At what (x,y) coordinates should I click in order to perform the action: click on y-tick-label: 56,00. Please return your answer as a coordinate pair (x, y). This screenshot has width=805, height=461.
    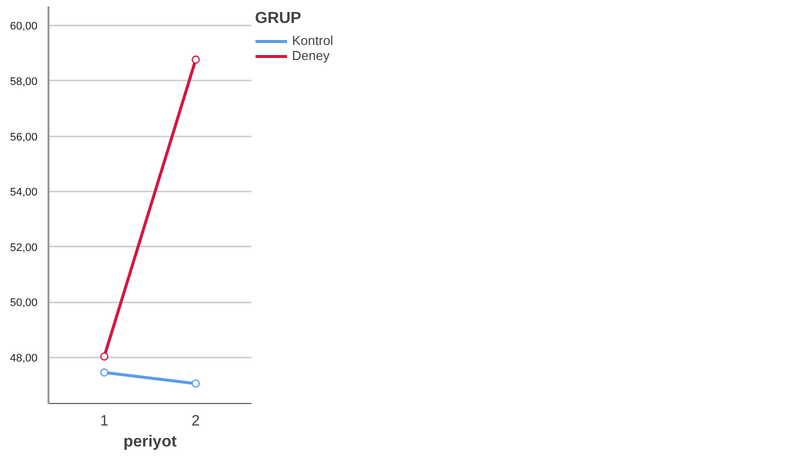
    Looking at the image, I should click on (24, 137).